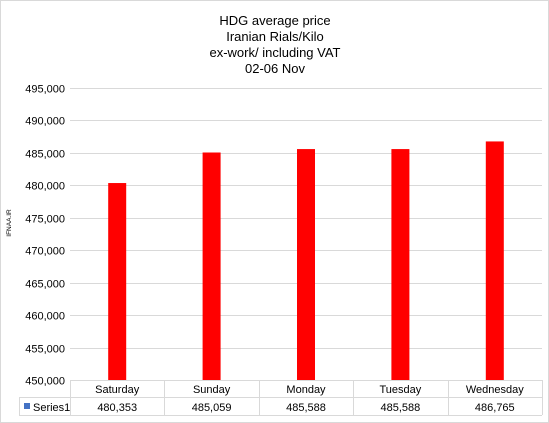  I want to click on legend-swatch, so click(27, 406).